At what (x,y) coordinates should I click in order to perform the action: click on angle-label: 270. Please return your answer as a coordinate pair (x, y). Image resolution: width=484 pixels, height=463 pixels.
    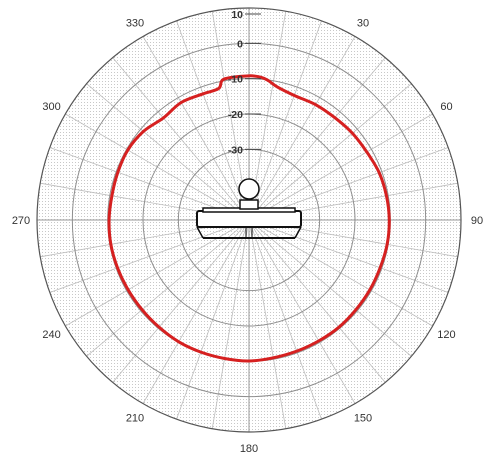
    Looking at the image, I should click on (21, 221).